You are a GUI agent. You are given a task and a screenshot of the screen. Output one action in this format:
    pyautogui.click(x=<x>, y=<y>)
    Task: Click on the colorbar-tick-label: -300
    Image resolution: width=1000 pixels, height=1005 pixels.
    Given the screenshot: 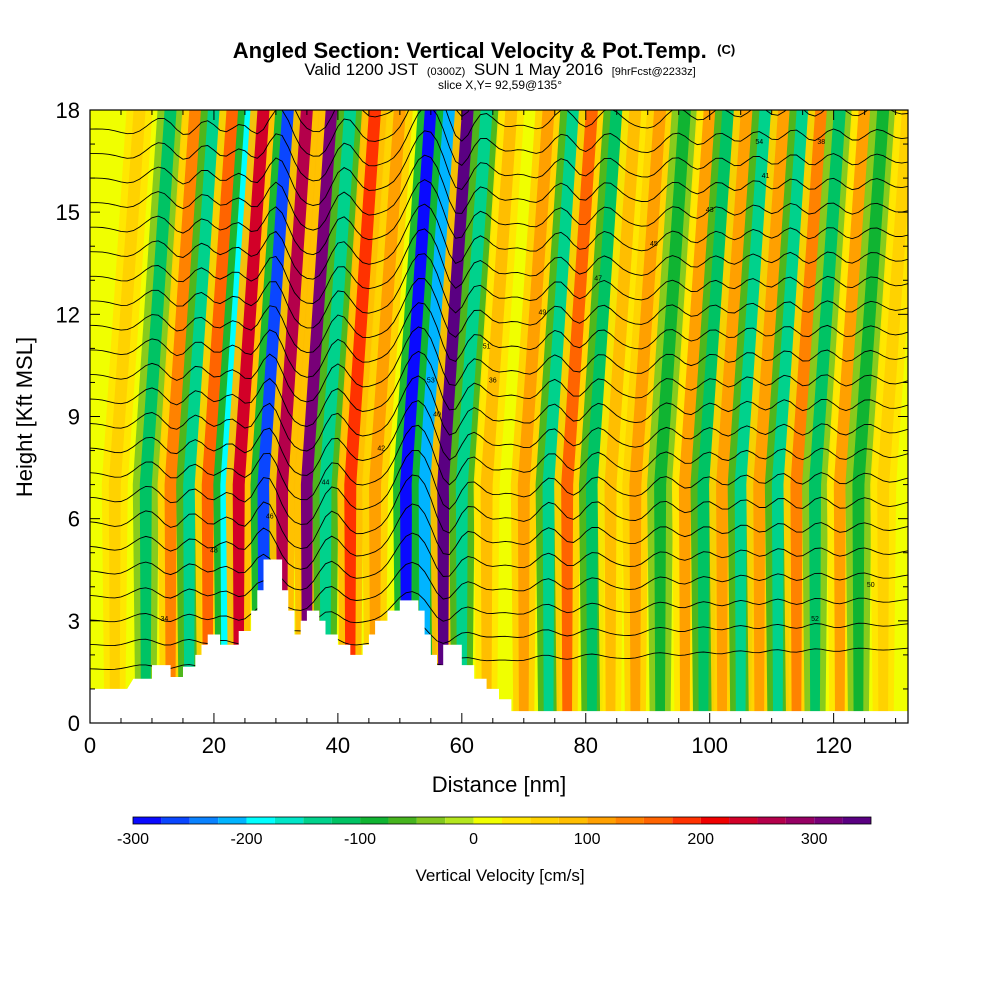 What is the action you would take?
    pyautogui.click(x=133, y=839)
    